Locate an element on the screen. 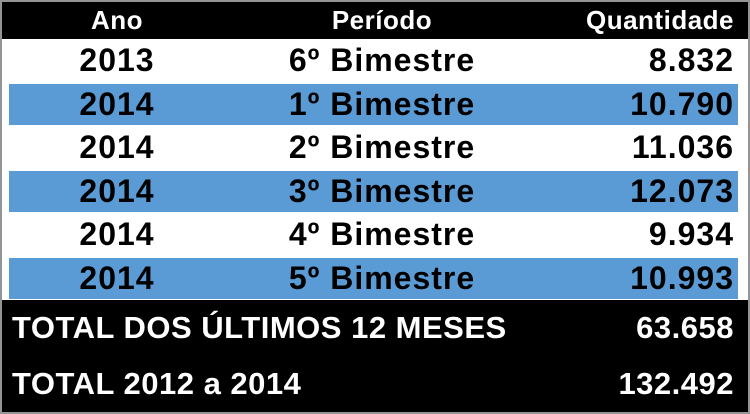  table-header: Ano Período Quantidade is located at coordinates (375, 20).